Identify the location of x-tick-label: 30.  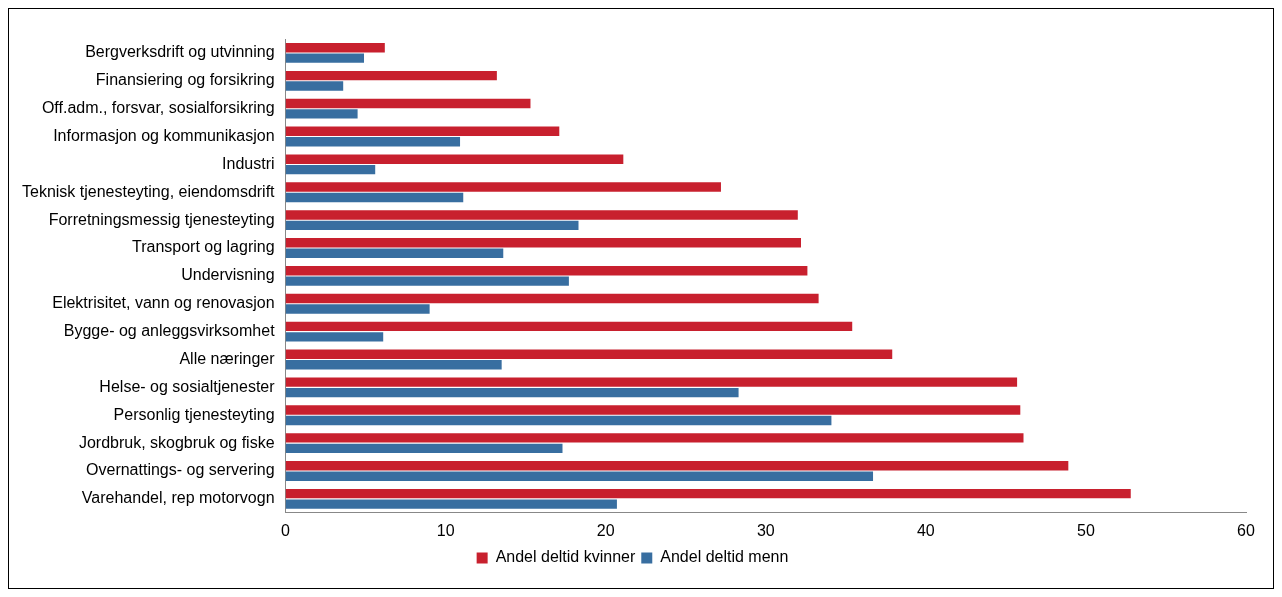
(765, 530).